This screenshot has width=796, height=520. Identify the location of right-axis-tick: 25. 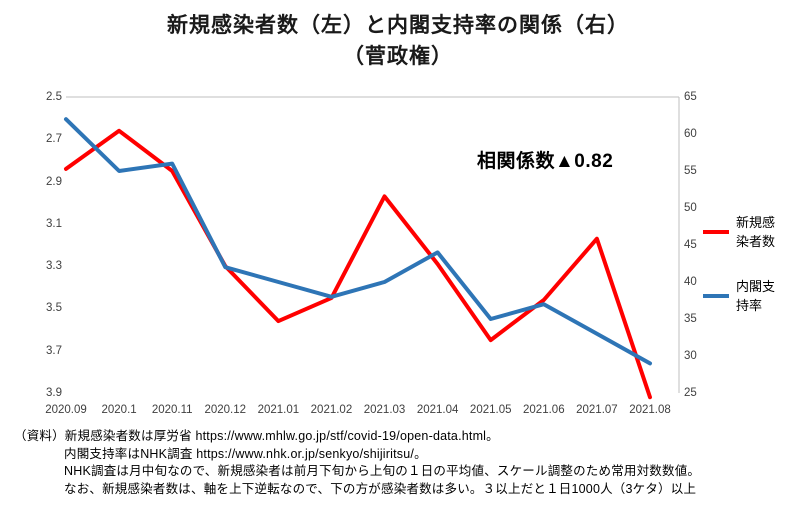
(690, 393).